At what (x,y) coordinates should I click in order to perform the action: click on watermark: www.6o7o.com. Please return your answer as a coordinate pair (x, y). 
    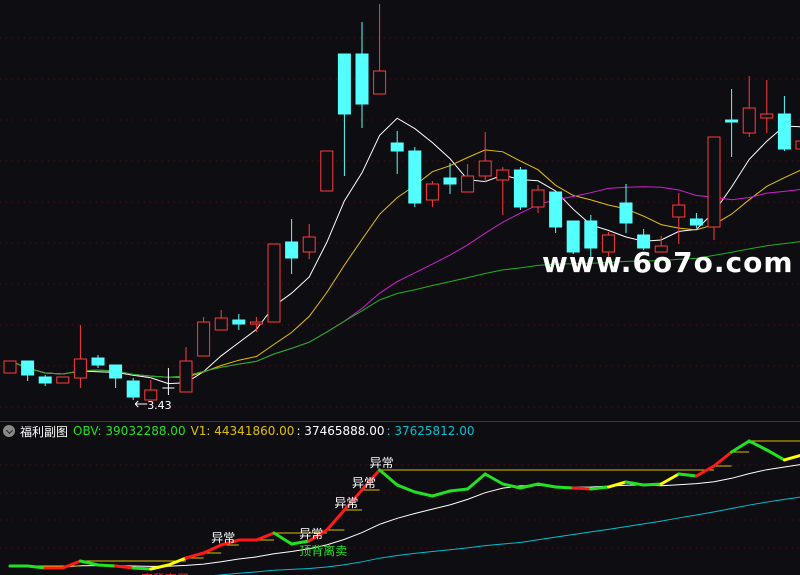
    Looking at the image, I should click on (668, 262).